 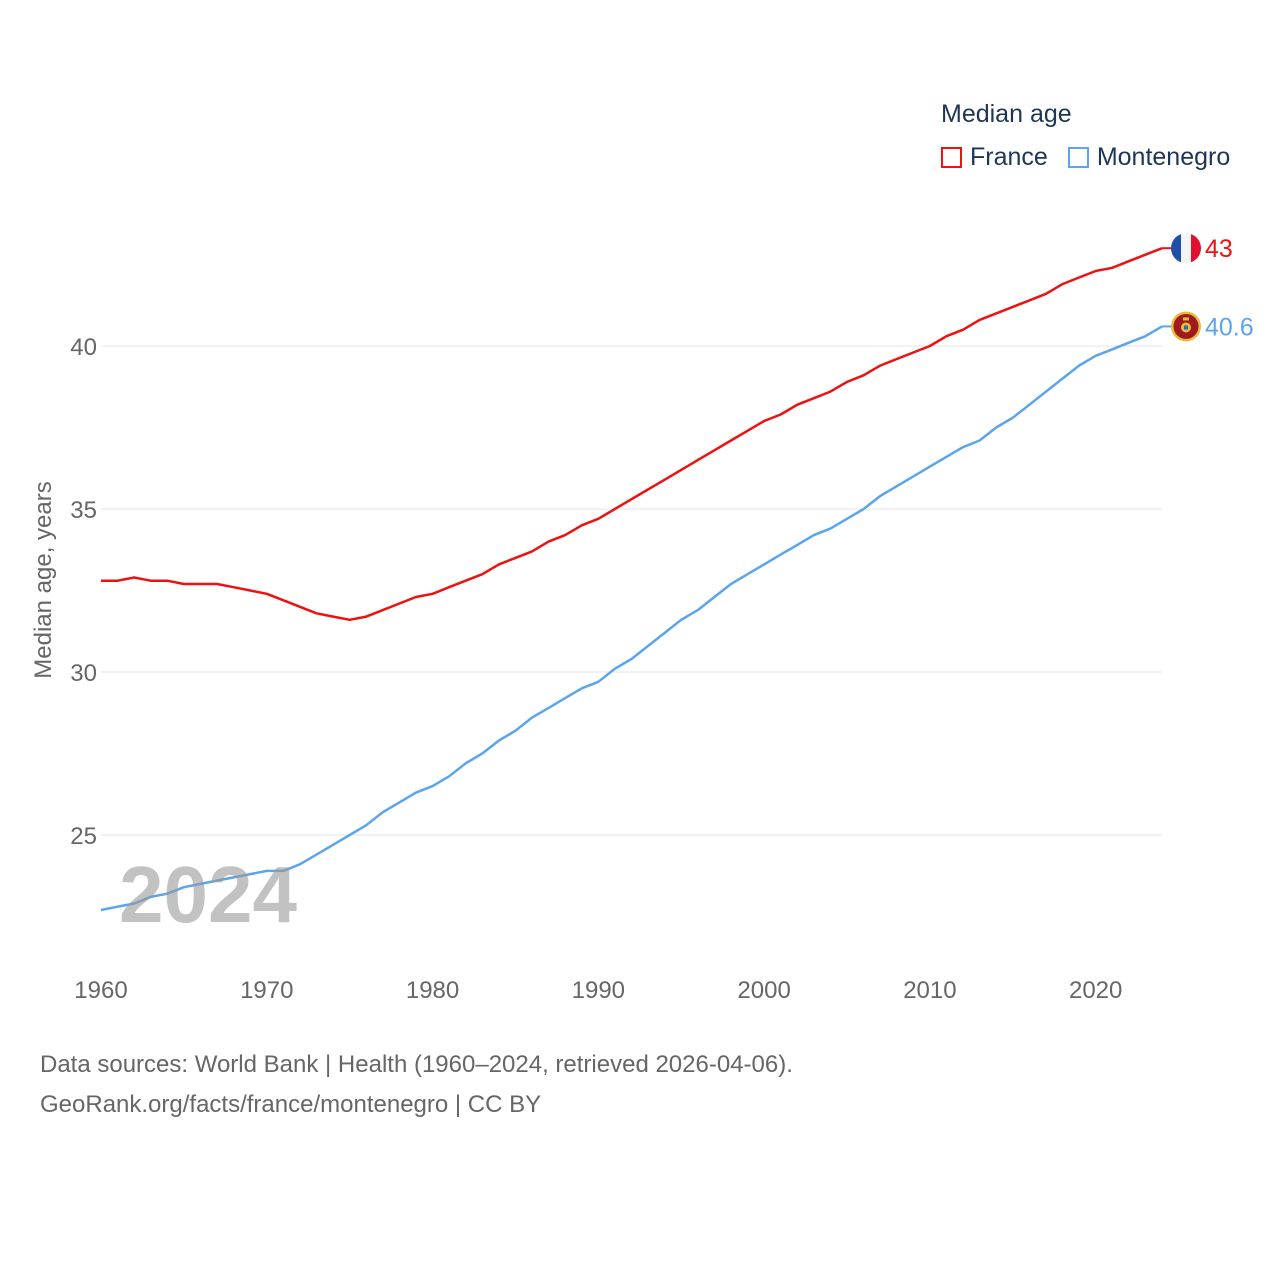 What do you see at coordinates (598, 990) in the screenshot?
I see `x-tick-label: 1990` at bounding box center [598, 990].